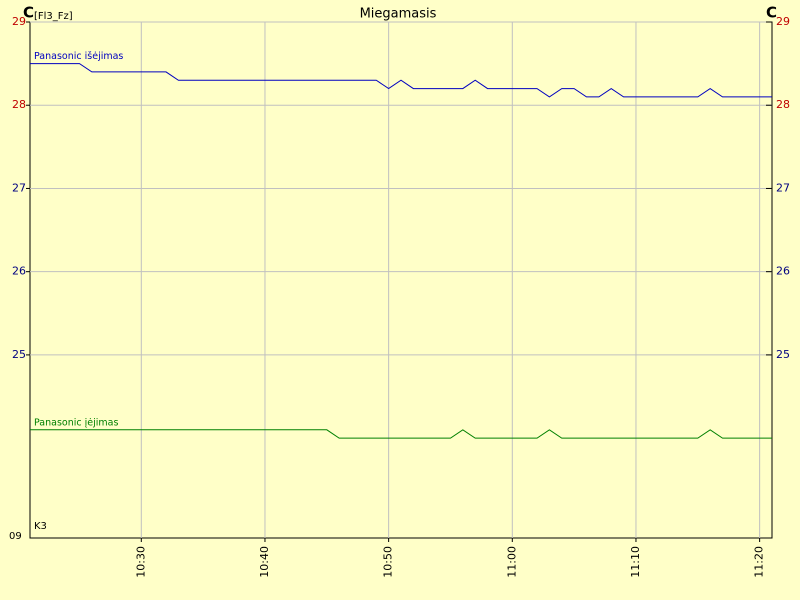 The height and width of the screenshot is (600, 800). What do you see at coordinates (78, 56) in the screenshot?
I see `series-label: Panasonic išėjimas` at bounding box center [78, 56].